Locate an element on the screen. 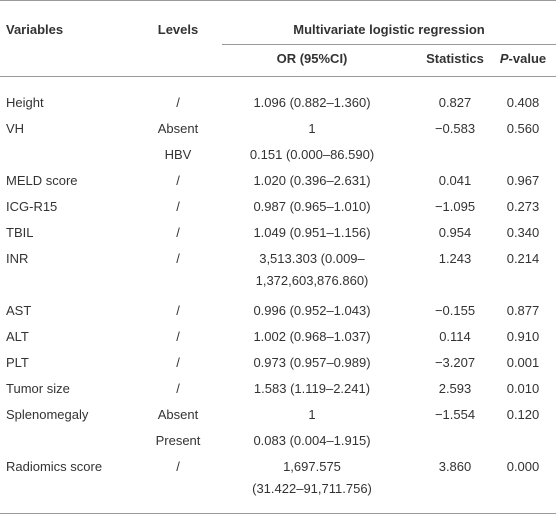 The height and width of the screenshot is (514, 556). cell: (31.422–91,711.756) is located at coordinates (312, 488).